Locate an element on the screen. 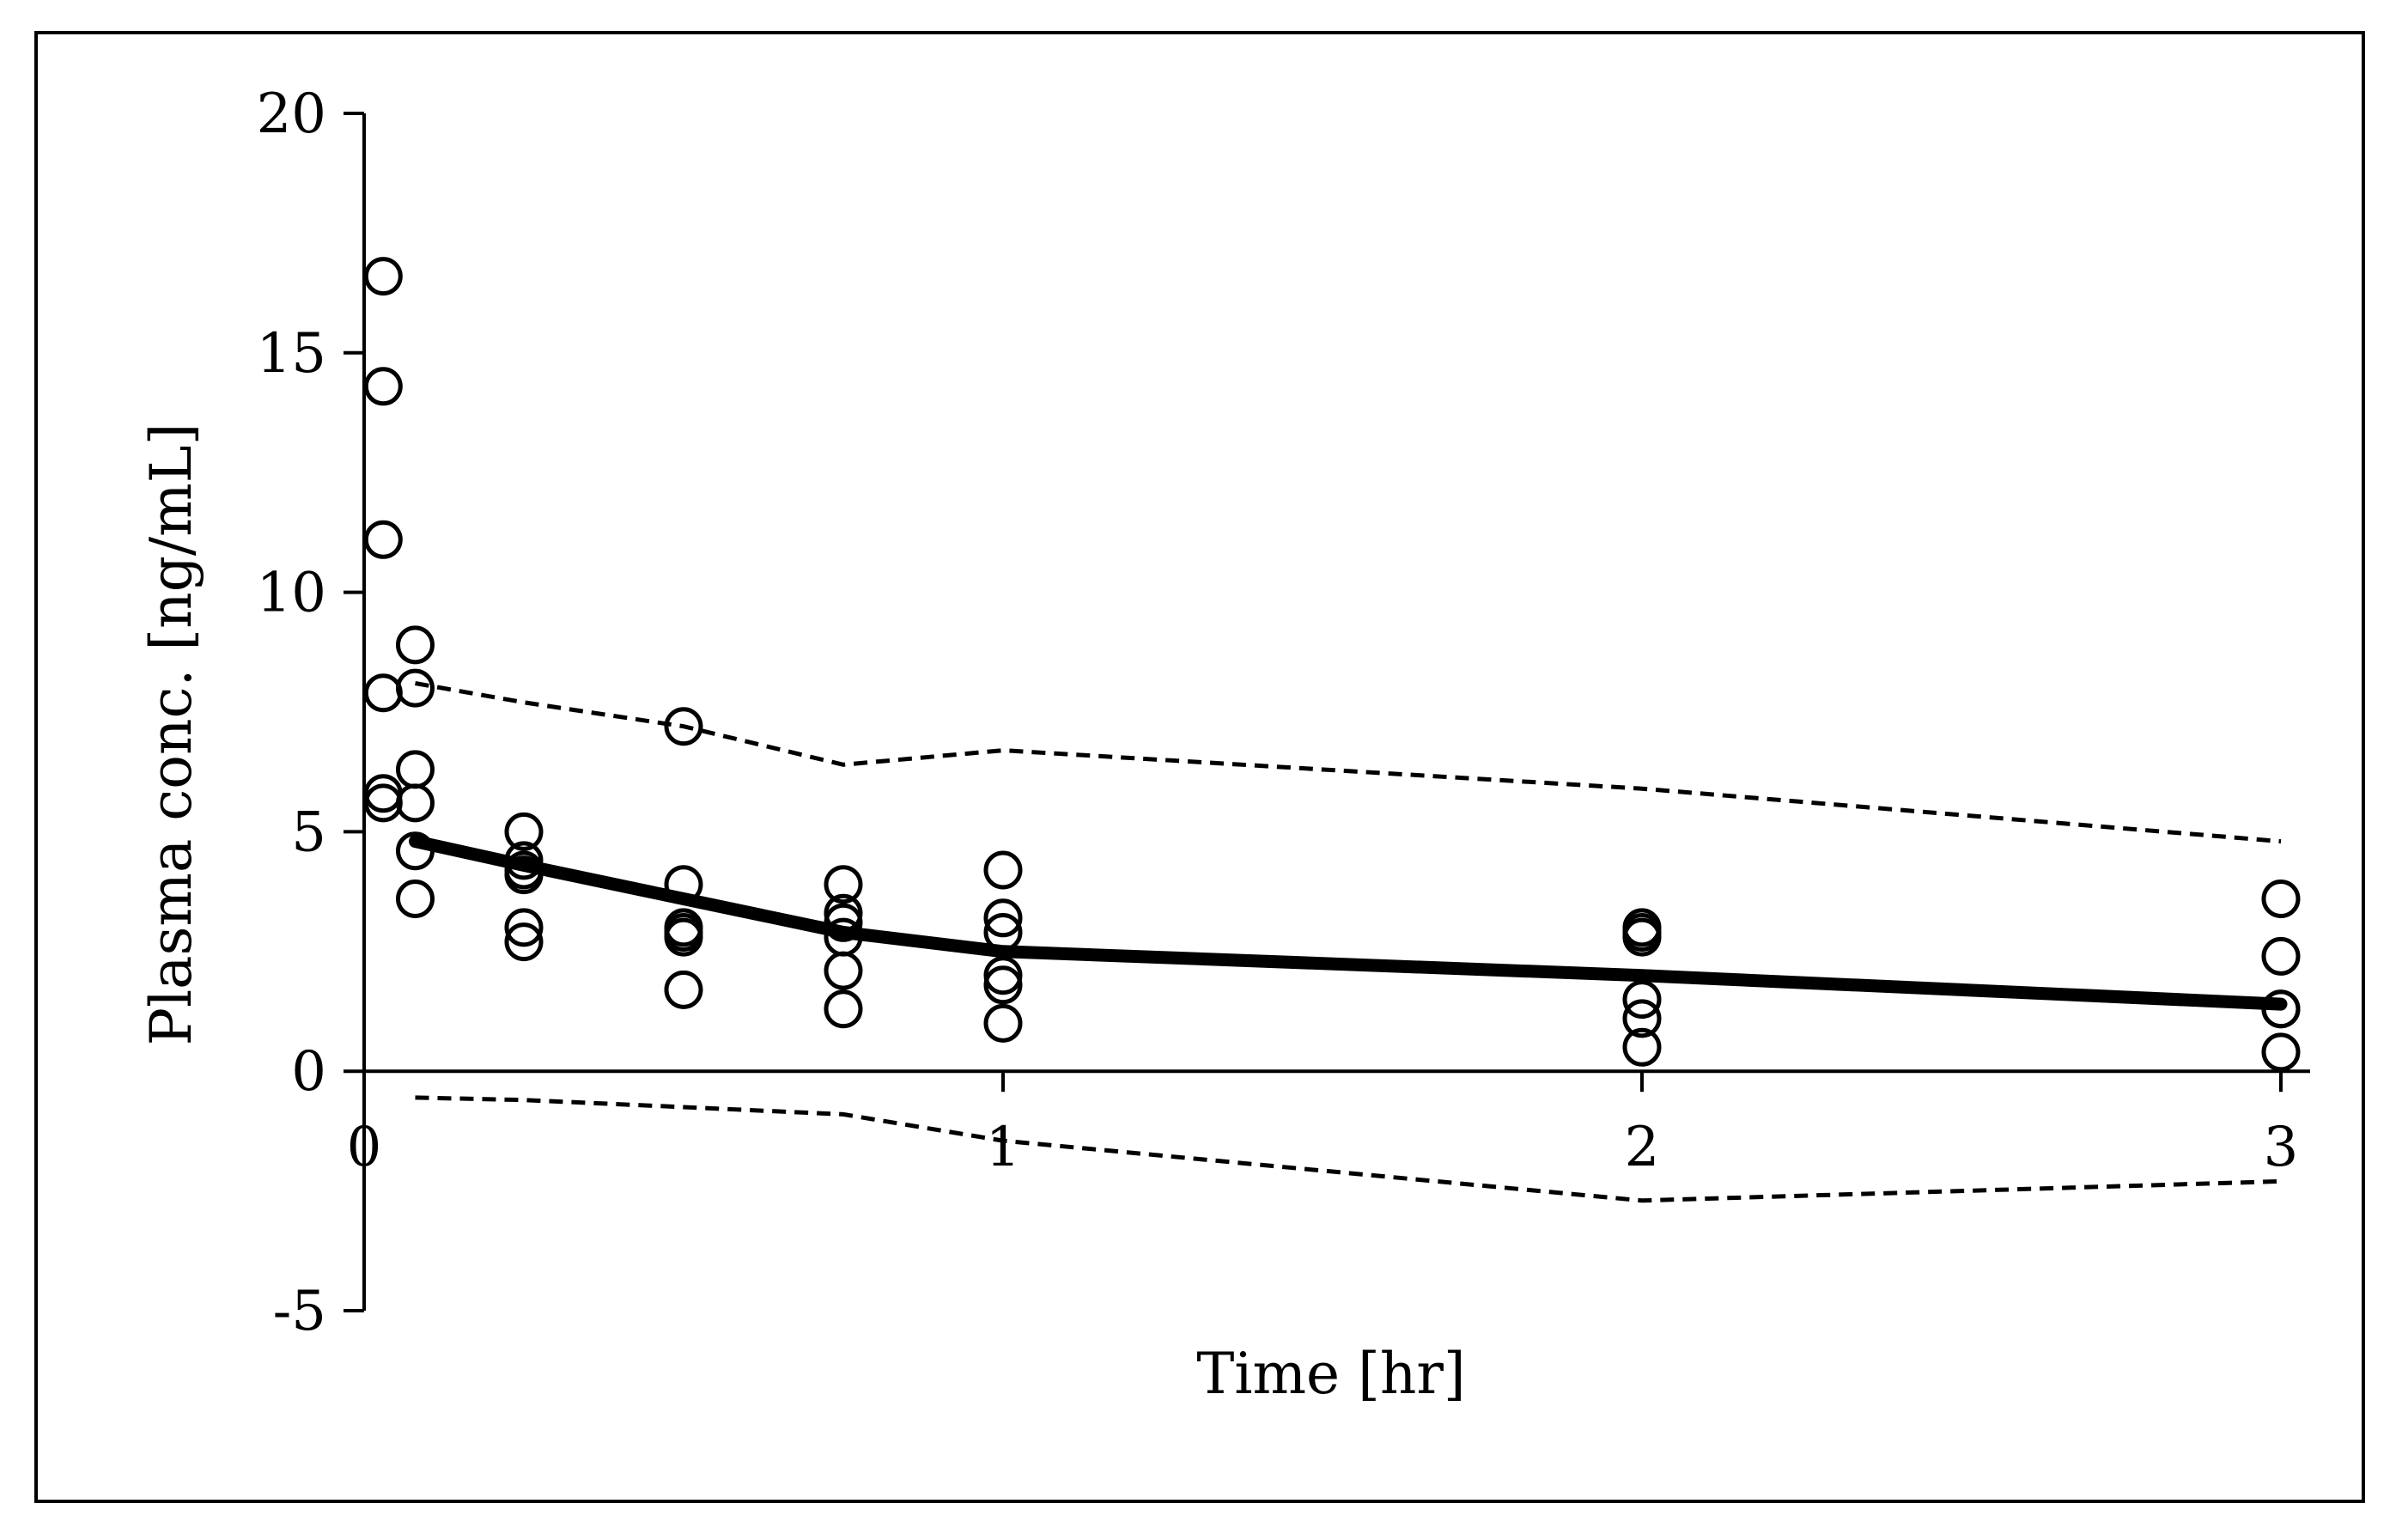  y-tick-label: 15 is located at coordinates (291, 354).